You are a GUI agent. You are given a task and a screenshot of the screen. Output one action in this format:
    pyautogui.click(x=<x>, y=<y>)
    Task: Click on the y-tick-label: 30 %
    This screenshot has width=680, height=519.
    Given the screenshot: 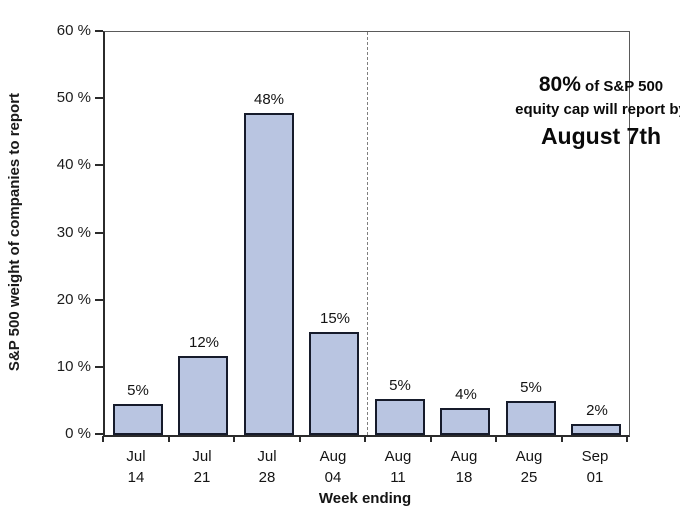 What is the action you would take?
    pyautogui.click(x=73, y=232)
    